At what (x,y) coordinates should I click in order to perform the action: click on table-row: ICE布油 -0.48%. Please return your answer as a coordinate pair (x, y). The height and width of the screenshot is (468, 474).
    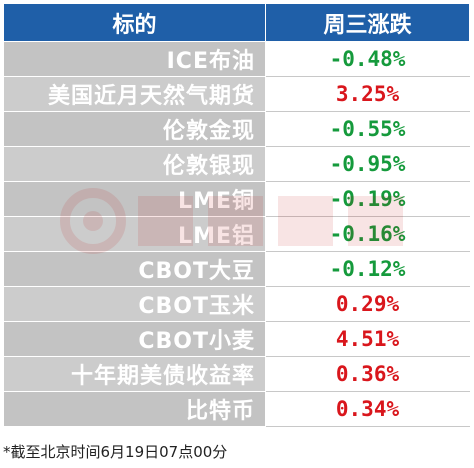
    Looking at the image, I should click on (236, 59).